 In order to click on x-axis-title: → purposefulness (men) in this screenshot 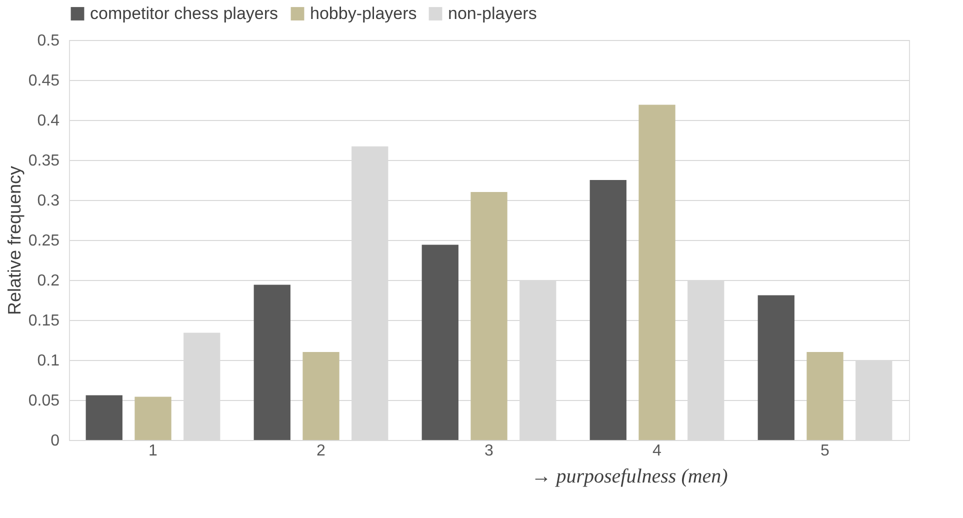, I will do `click(629, 477)`.